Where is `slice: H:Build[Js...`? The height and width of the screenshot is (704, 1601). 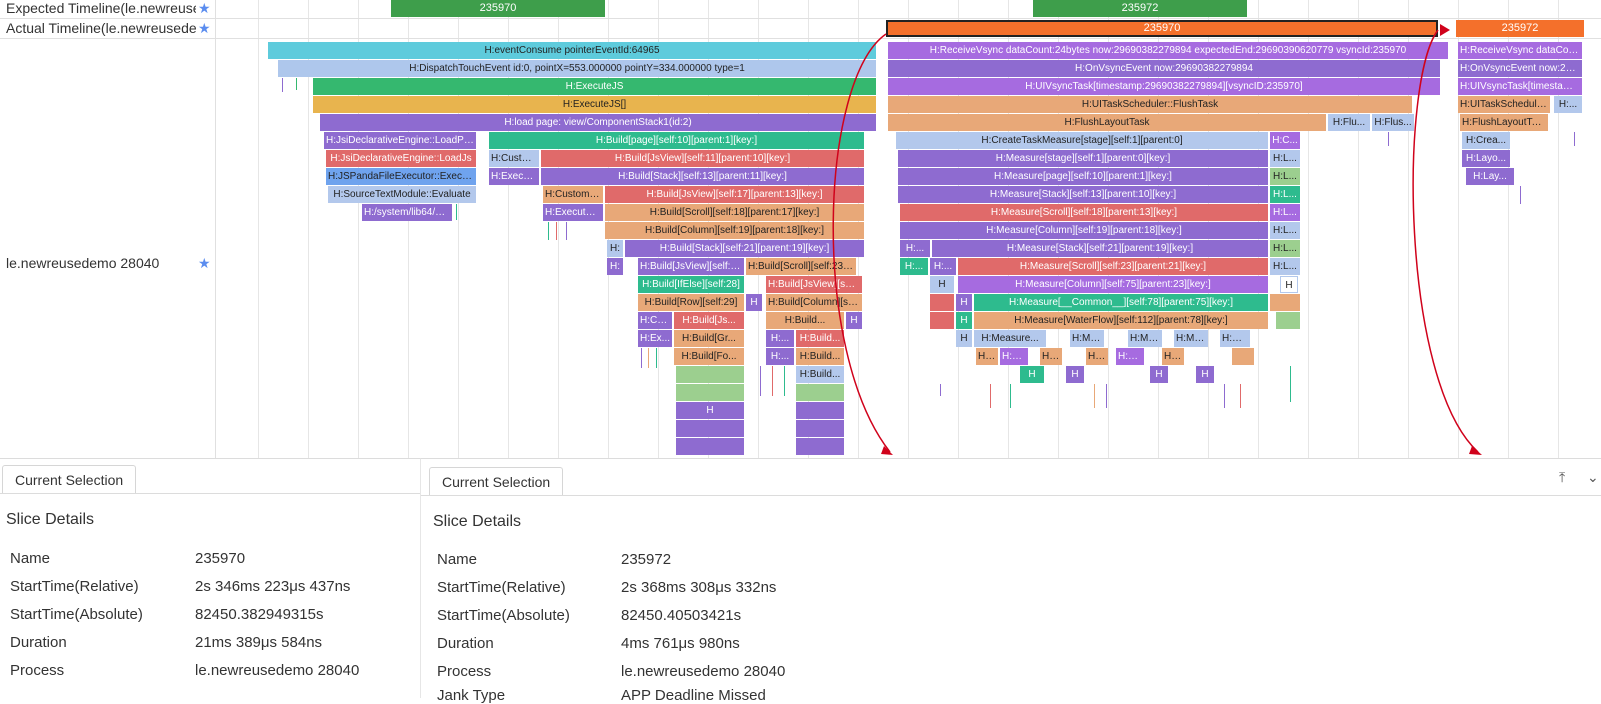
slice: H:Build[Js... is located at coordinates (709, 320).